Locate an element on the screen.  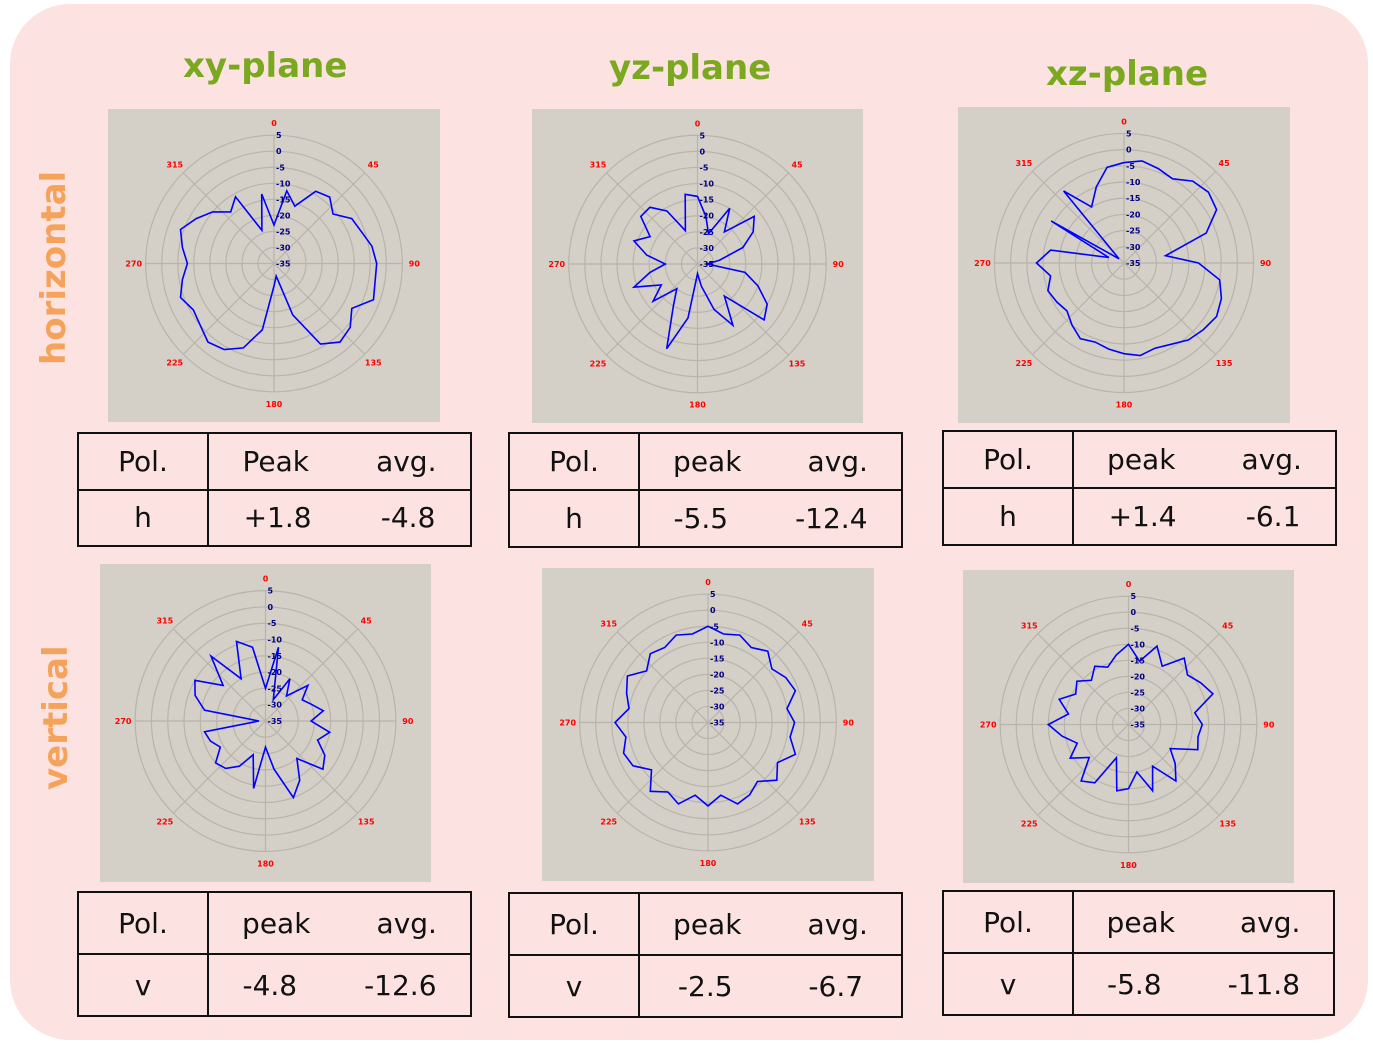
peak-value: +1.4 is located at coordinates (1142, 516).